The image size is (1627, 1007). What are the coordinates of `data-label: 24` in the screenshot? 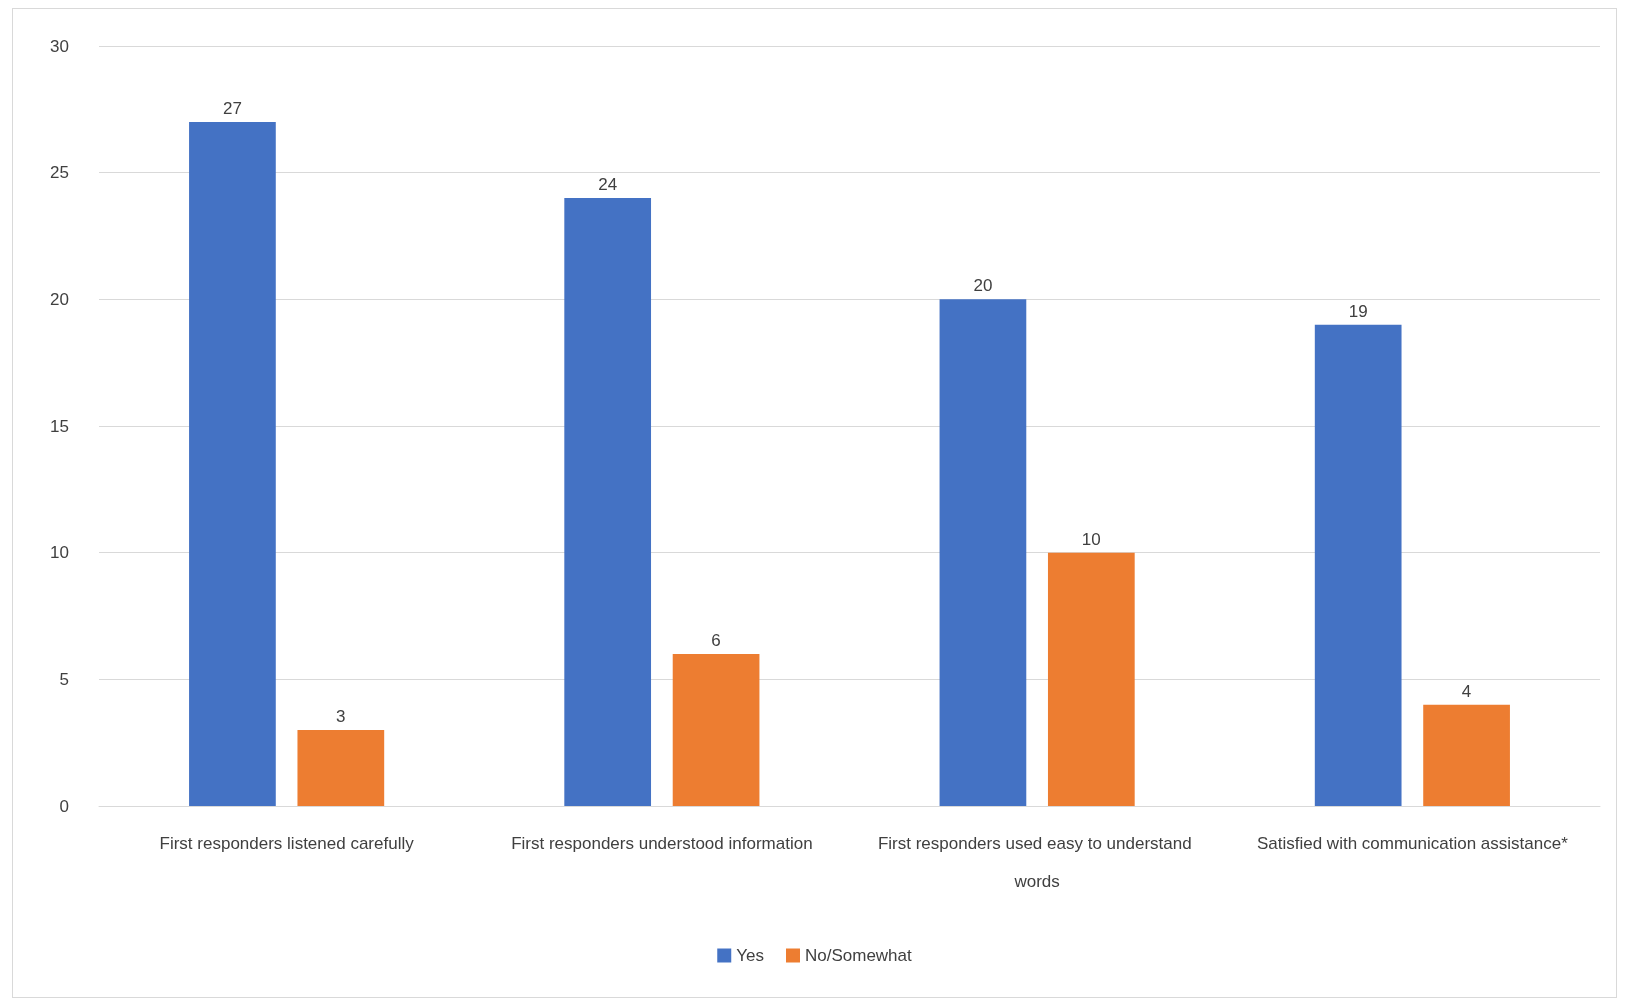 It's located at (608, 184).